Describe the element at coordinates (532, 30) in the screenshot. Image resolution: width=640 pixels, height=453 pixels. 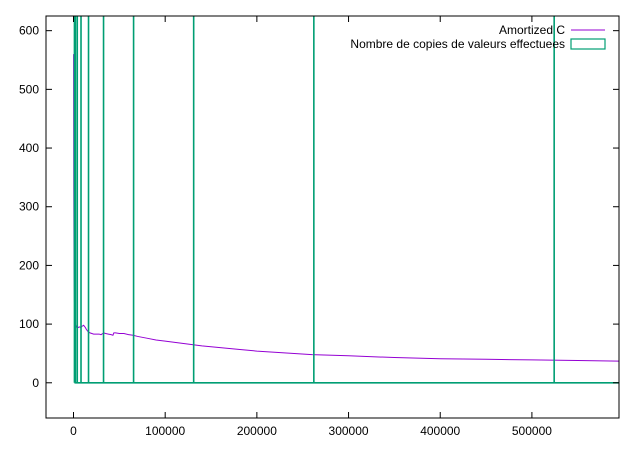
I see `legend-label: Amortized C` at that location.